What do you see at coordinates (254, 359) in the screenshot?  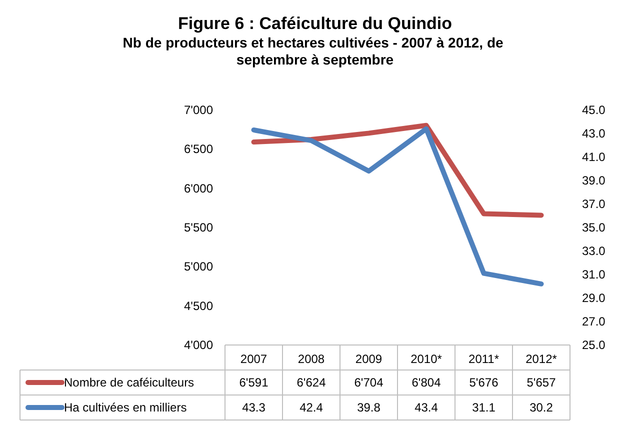 I see `x-tick-label: 2007` at bounding box center [254, 359].